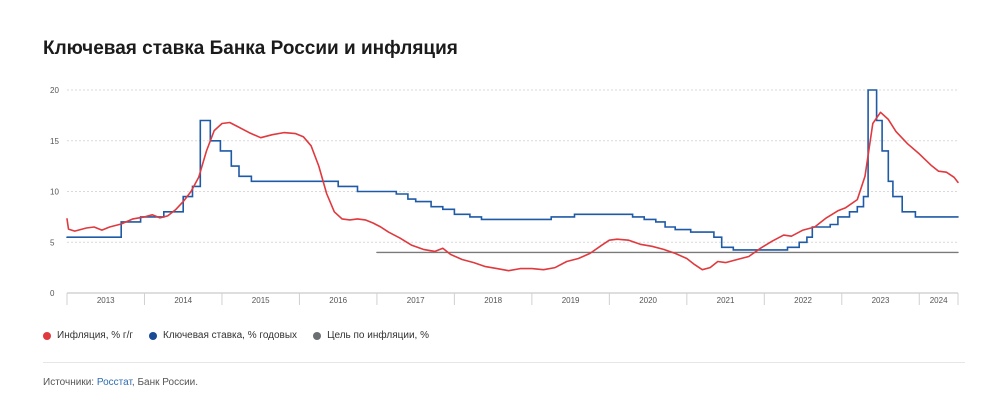  What do you see at coordinates (95, 335) in the screenshot?
I see `legend-label-inflation: Инфляция, % г/г` at bounding box center [95, 335].